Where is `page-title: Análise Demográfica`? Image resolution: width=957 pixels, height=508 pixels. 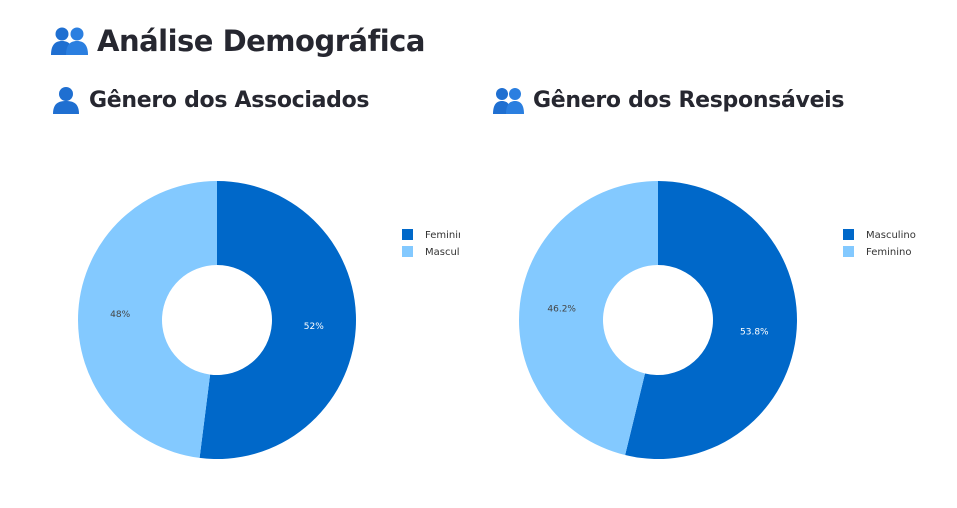
page-title: Análise Demográfica is located at coordinates (238, 41).